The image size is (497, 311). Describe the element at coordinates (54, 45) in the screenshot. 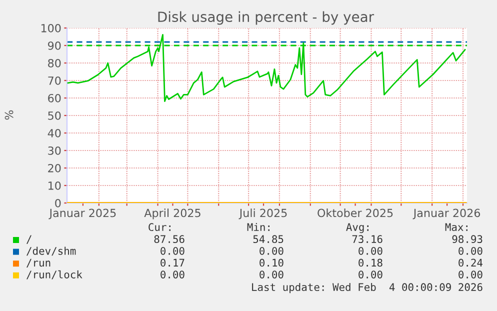

I see `y-tick-label: 90` at that location.